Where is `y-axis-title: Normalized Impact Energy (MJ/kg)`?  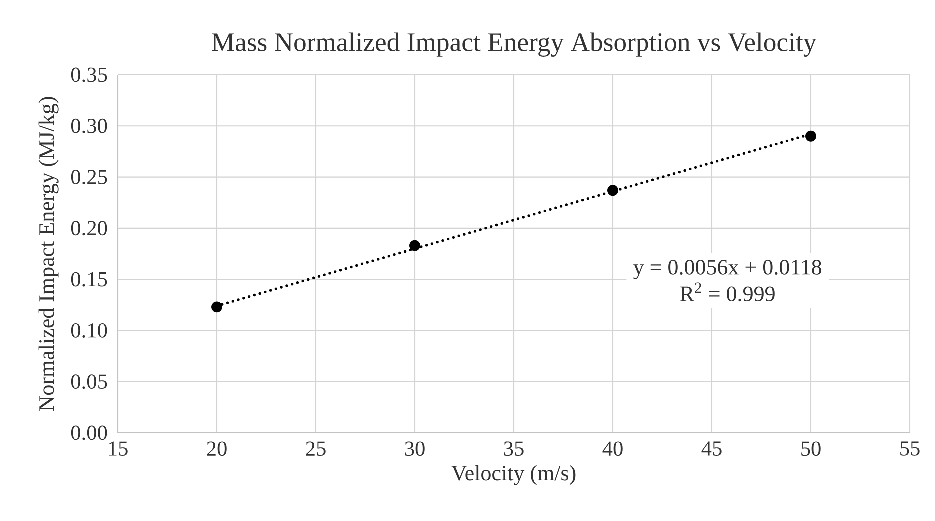 y-axis-title: Normalized Impact Energy (MJ/kg) is located at coordinates (48, 254).